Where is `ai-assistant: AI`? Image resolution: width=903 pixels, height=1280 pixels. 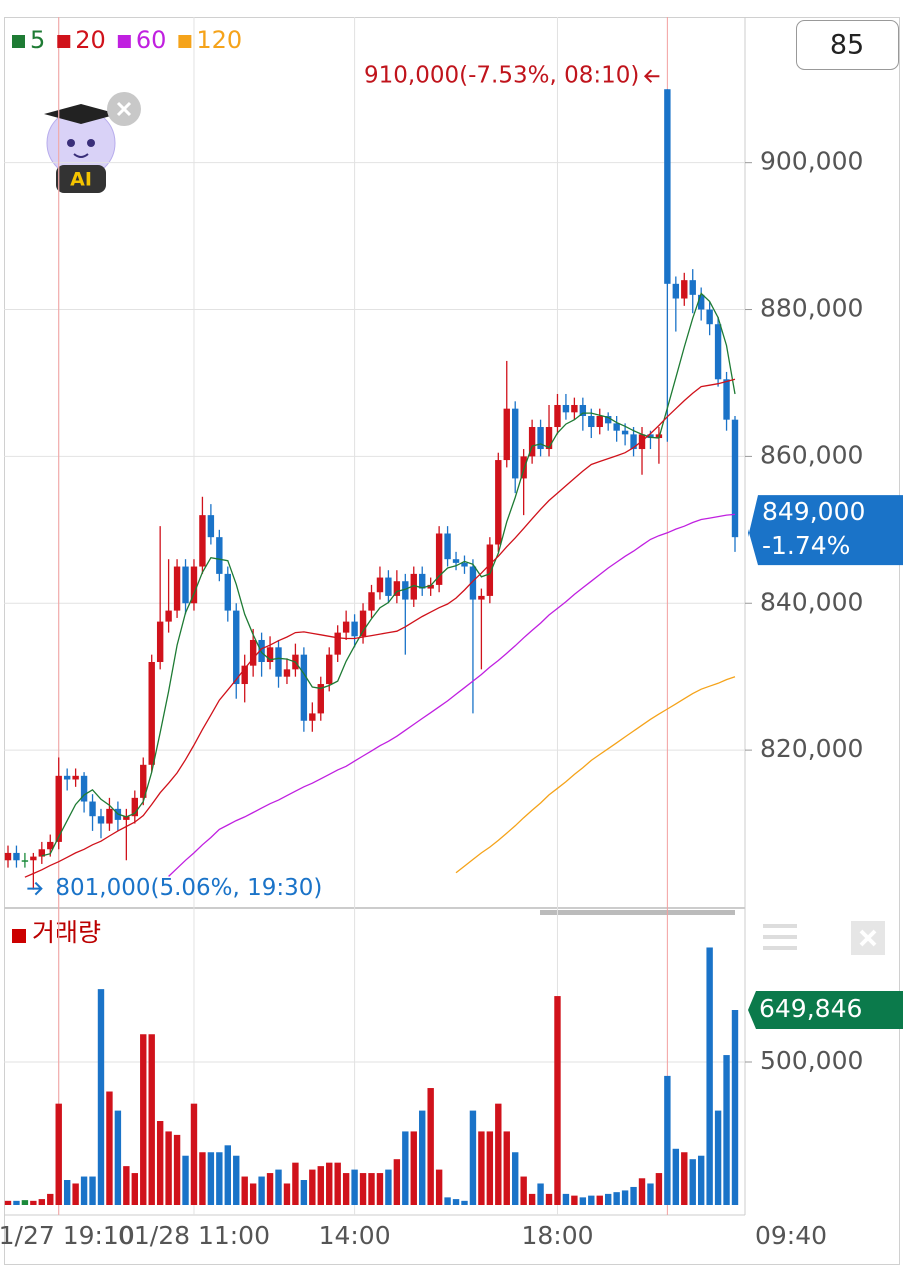
ai-assistant: AI is located at coordinates (92, 142).